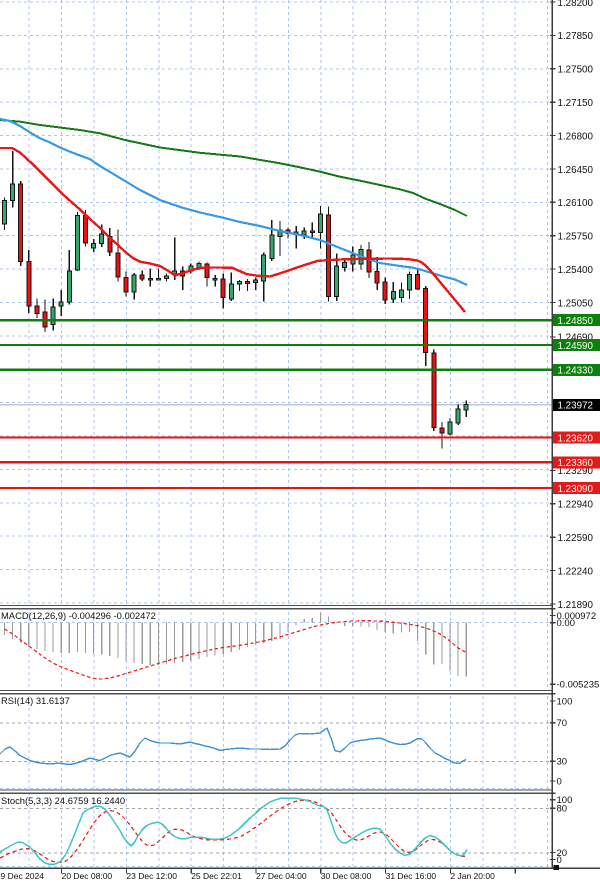  Describe the element at coordinates (576, 303) in the screenshot. I see `svg-text: 1.25050` at that location.